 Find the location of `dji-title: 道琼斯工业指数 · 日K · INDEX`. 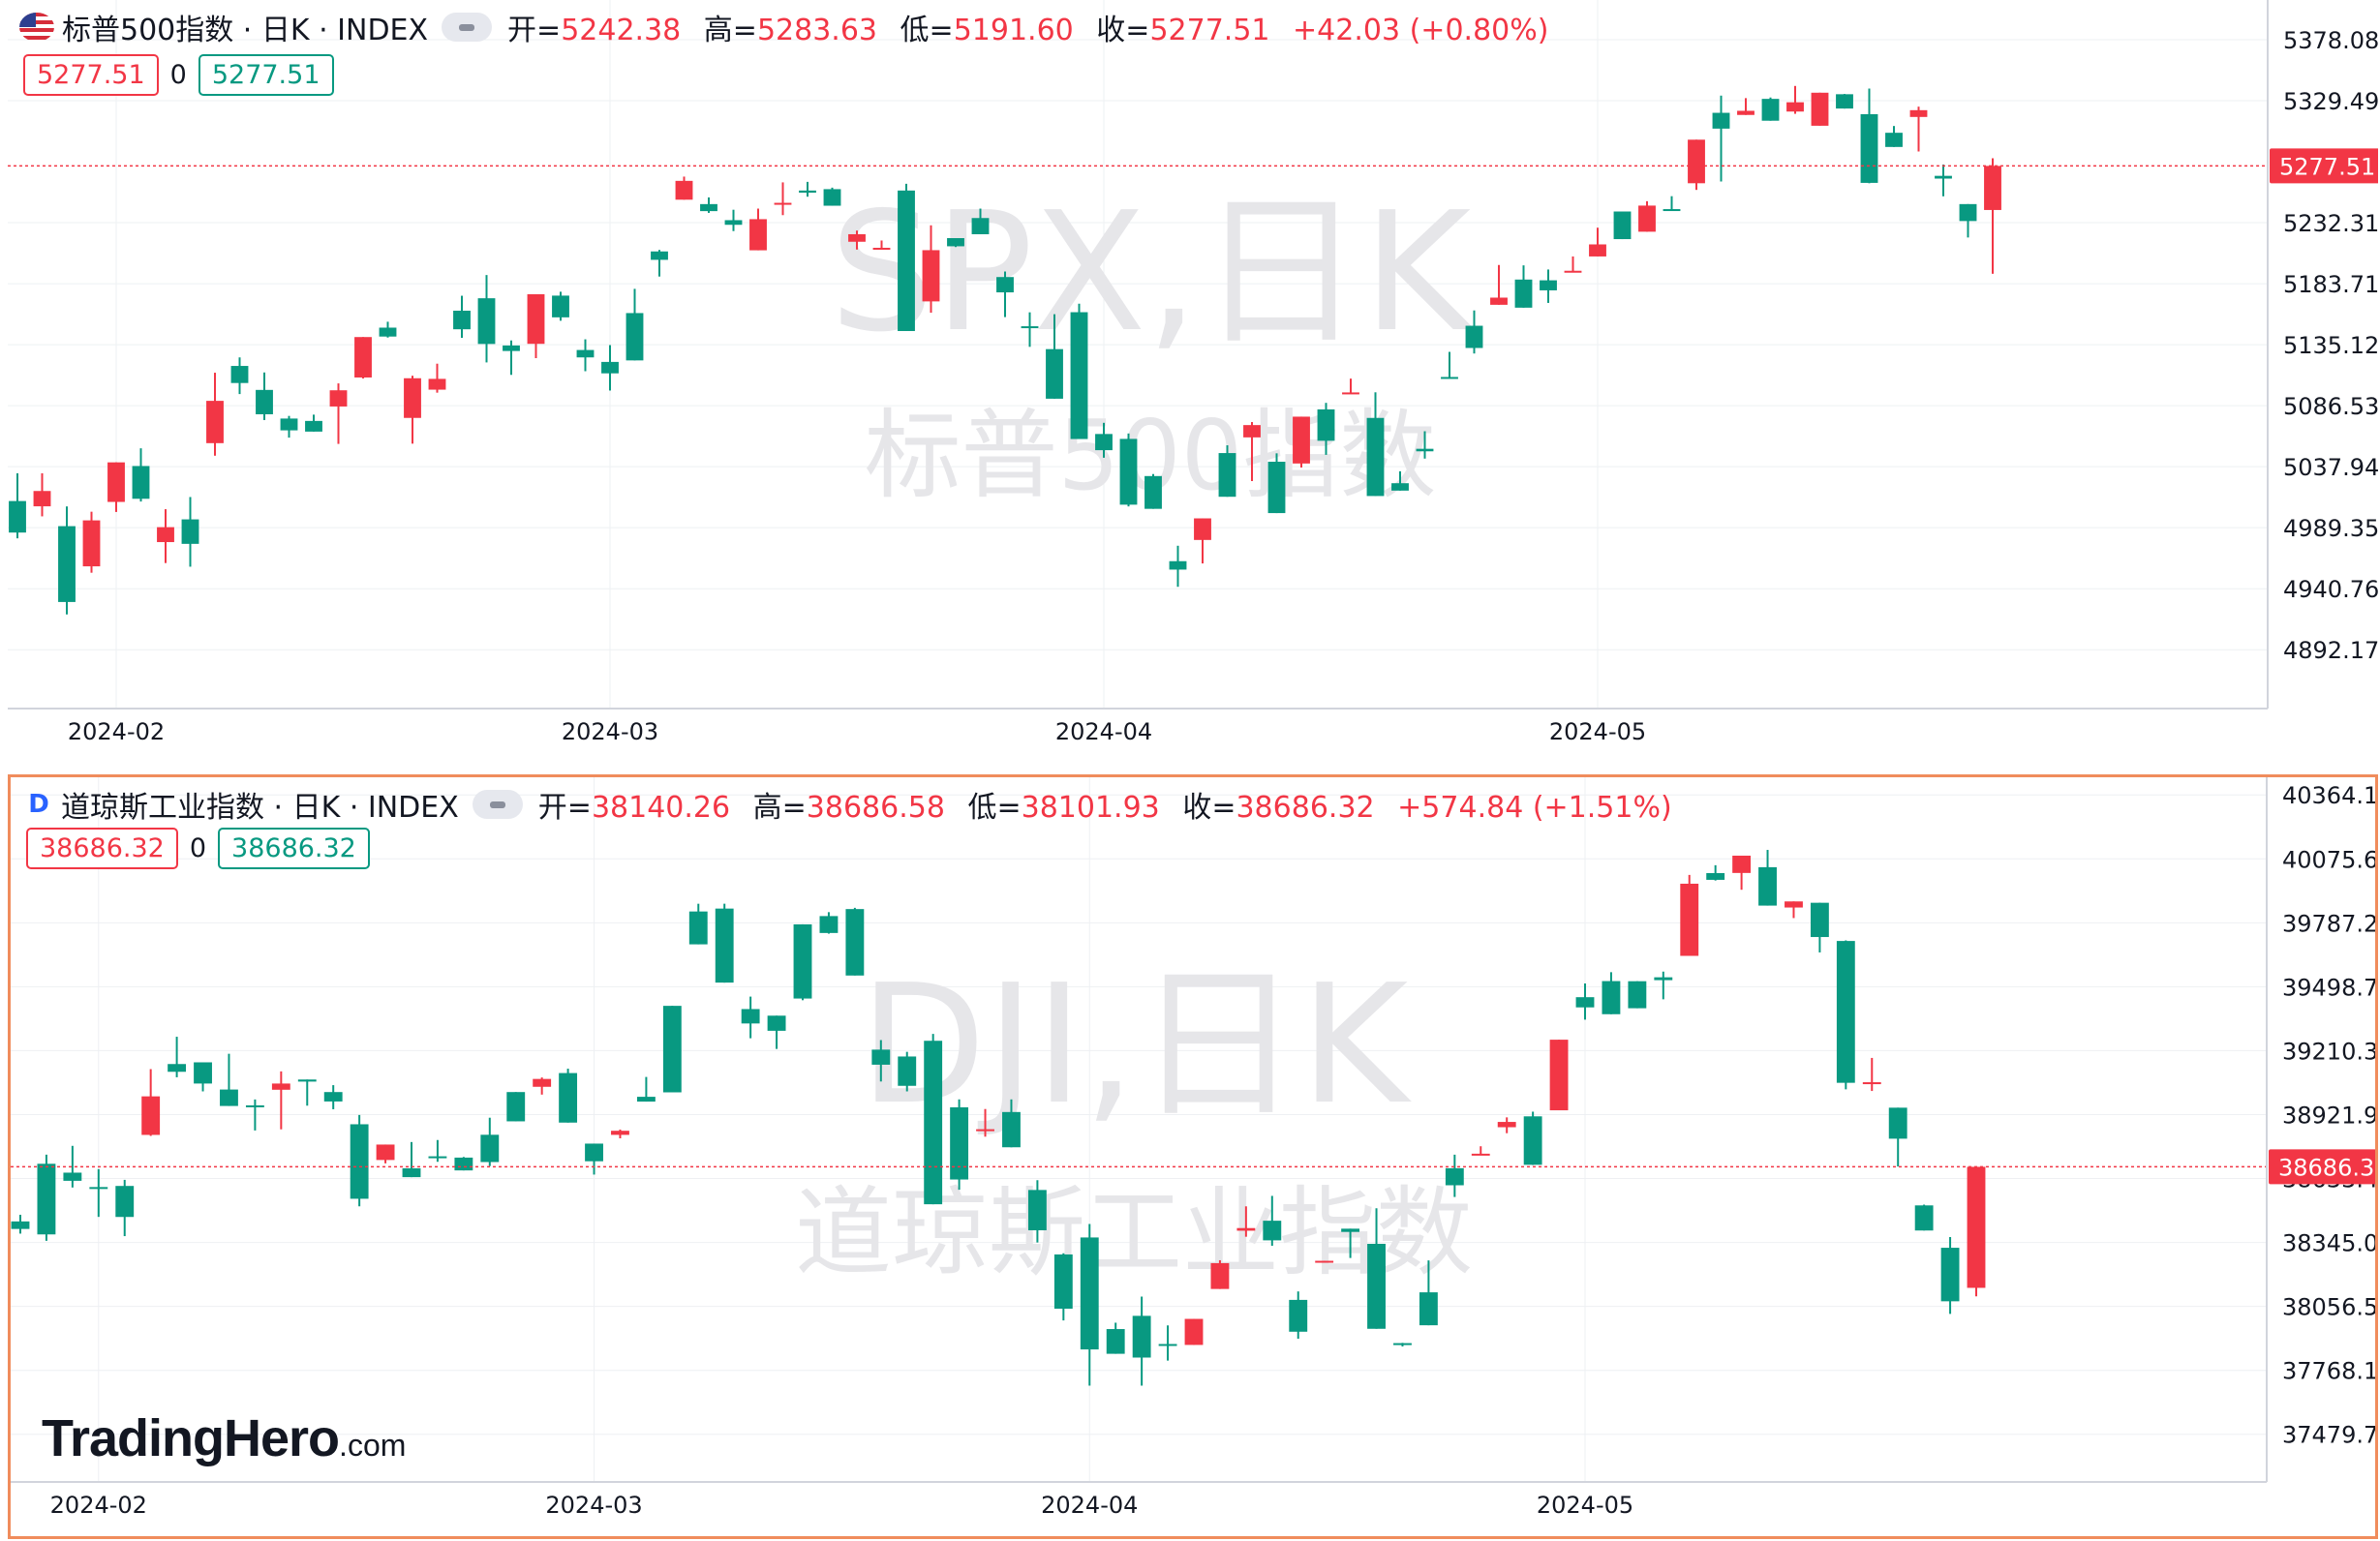

dji-title: 道琼斯工业指数 · 日K · INDEX is located at coordinates (260, 808).